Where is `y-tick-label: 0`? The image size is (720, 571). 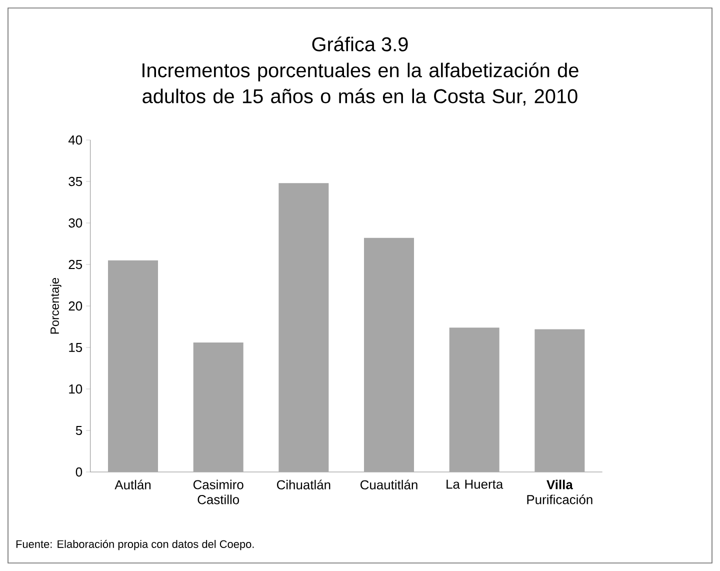 y-tick-label: 0 is located at coordinates (79, 472).